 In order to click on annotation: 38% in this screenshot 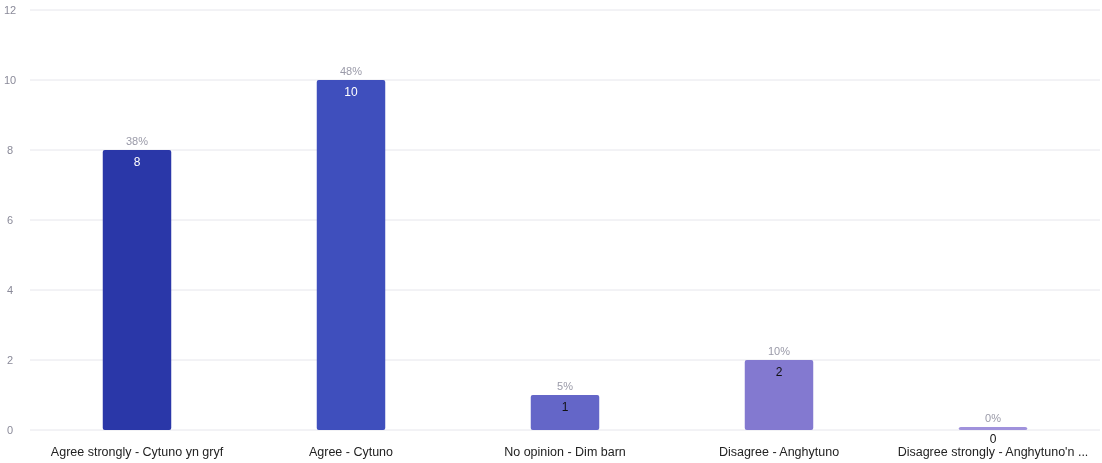, I will do `click(137, 141)`.